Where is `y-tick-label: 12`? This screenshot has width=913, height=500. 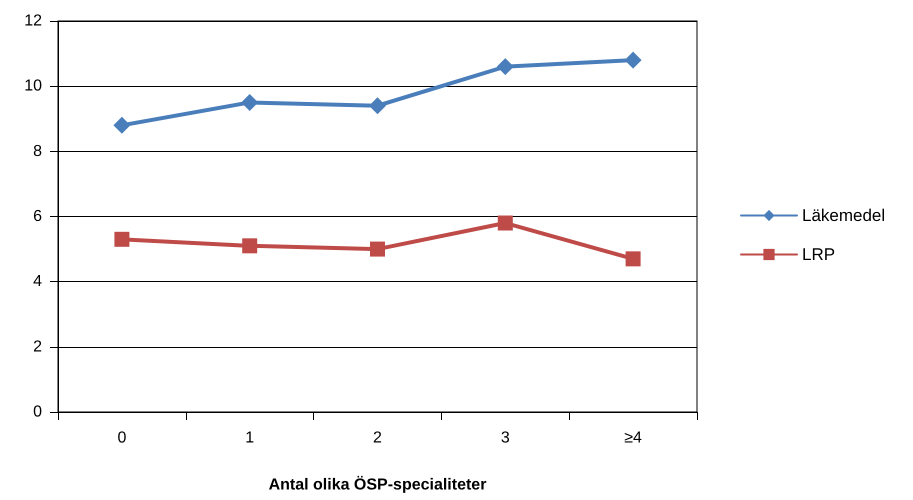 y-tick-label: 12 is located at coordinates (33, 21).